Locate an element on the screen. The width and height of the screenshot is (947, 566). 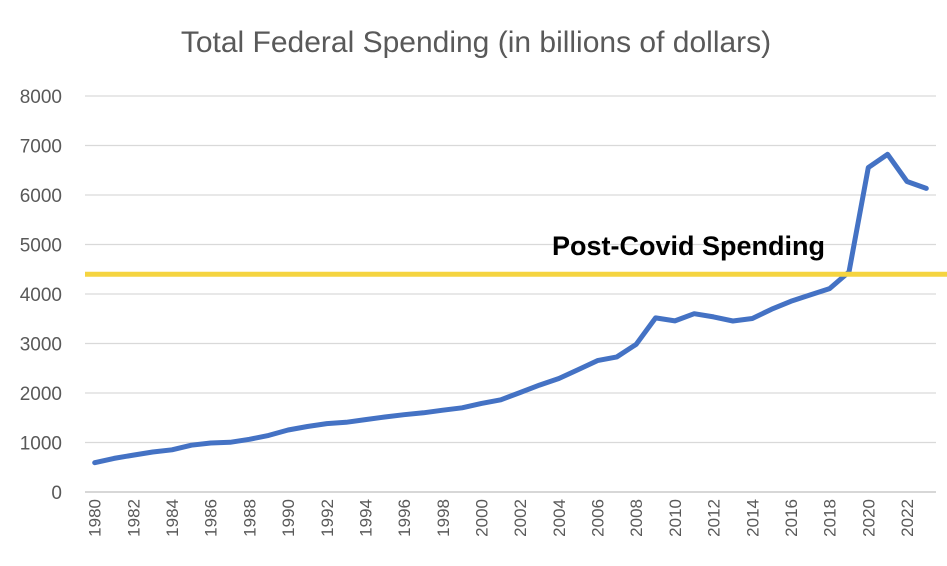
x-tick-label: 1984 is located at coordinates (172, 518).